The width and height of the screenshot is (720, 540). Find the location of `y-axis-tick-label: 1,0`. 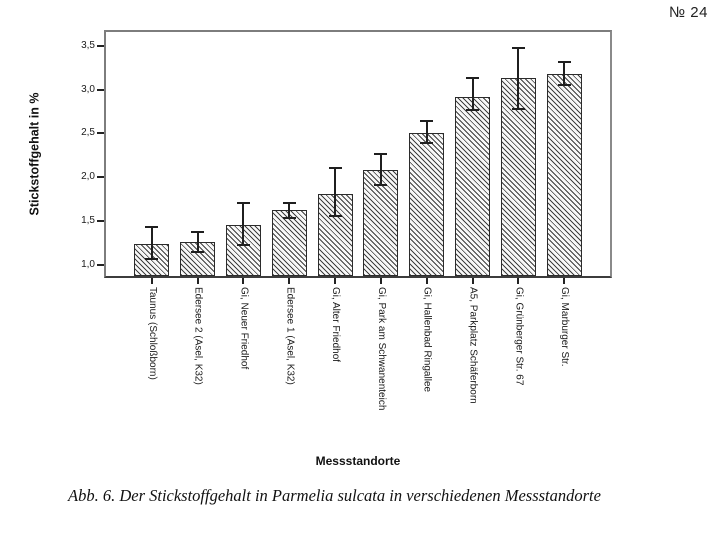

y-axis-tick-label: 1,0 is located at coordinates (88, 264).